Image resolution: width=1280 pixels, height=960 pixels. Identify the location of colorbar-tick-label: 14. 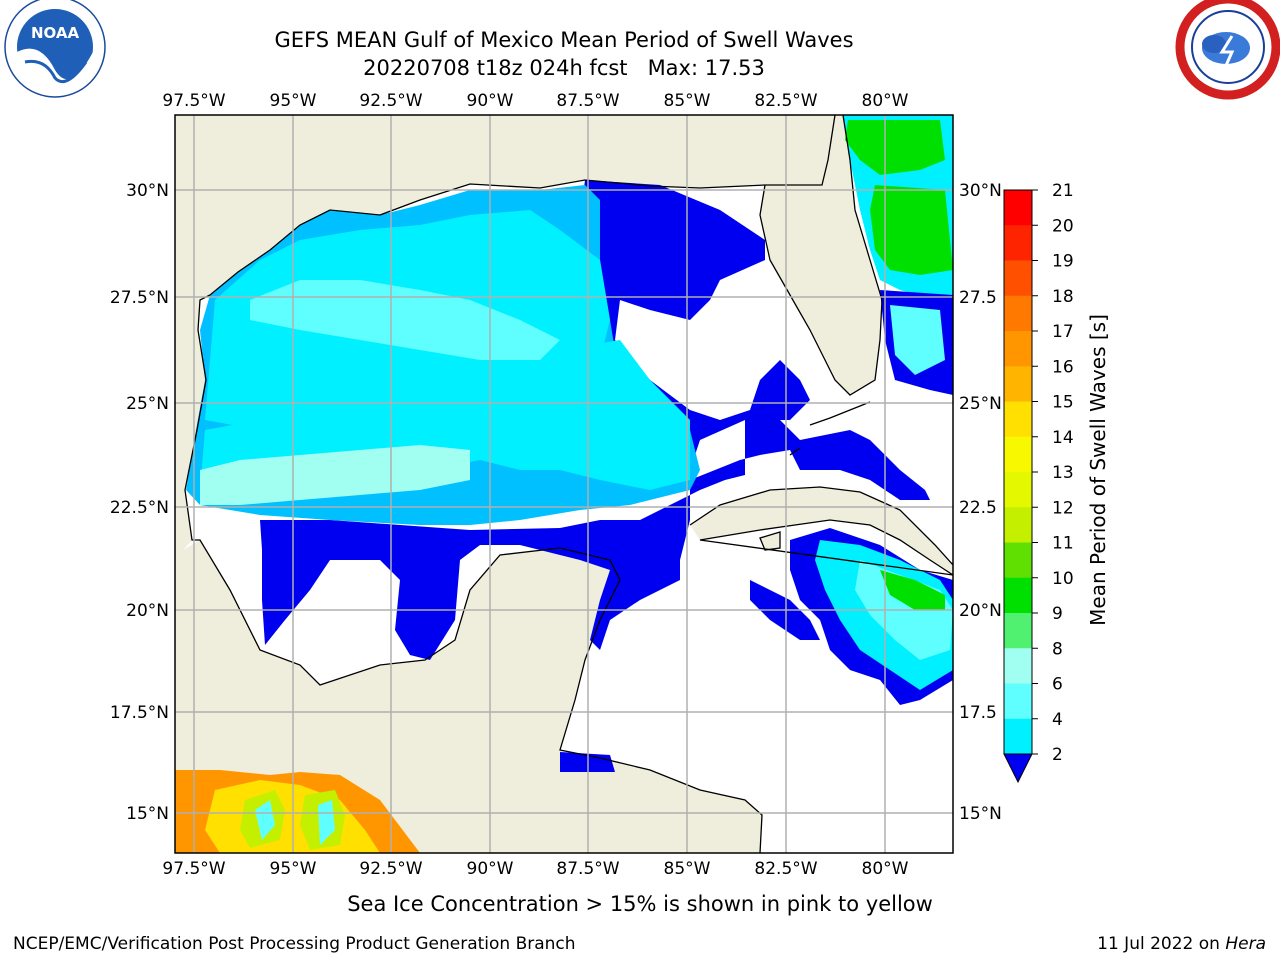
(1063, 438).